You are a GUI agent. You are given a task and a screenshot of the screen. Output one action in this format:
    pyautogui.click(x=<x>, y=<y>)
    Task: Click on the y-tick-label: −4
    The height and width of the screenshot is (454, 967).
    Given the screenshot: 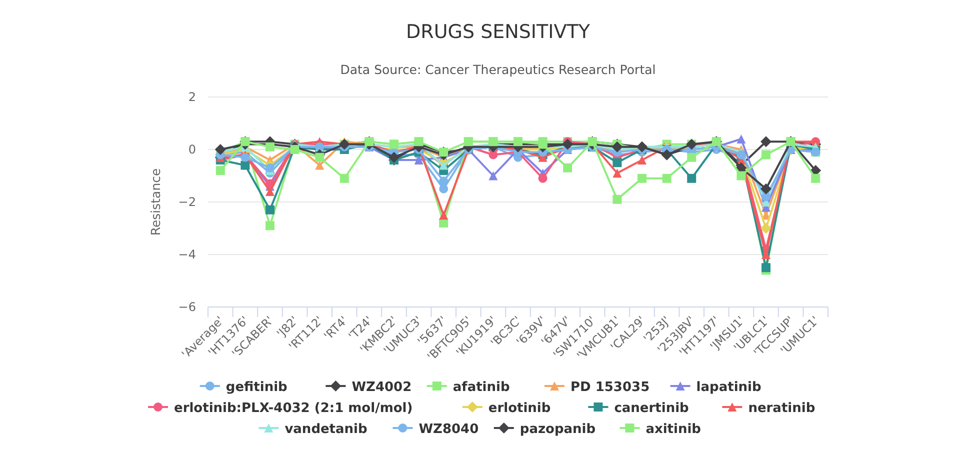 What is the action you would take?
    pyautogui.click(x=187, y=255)
    